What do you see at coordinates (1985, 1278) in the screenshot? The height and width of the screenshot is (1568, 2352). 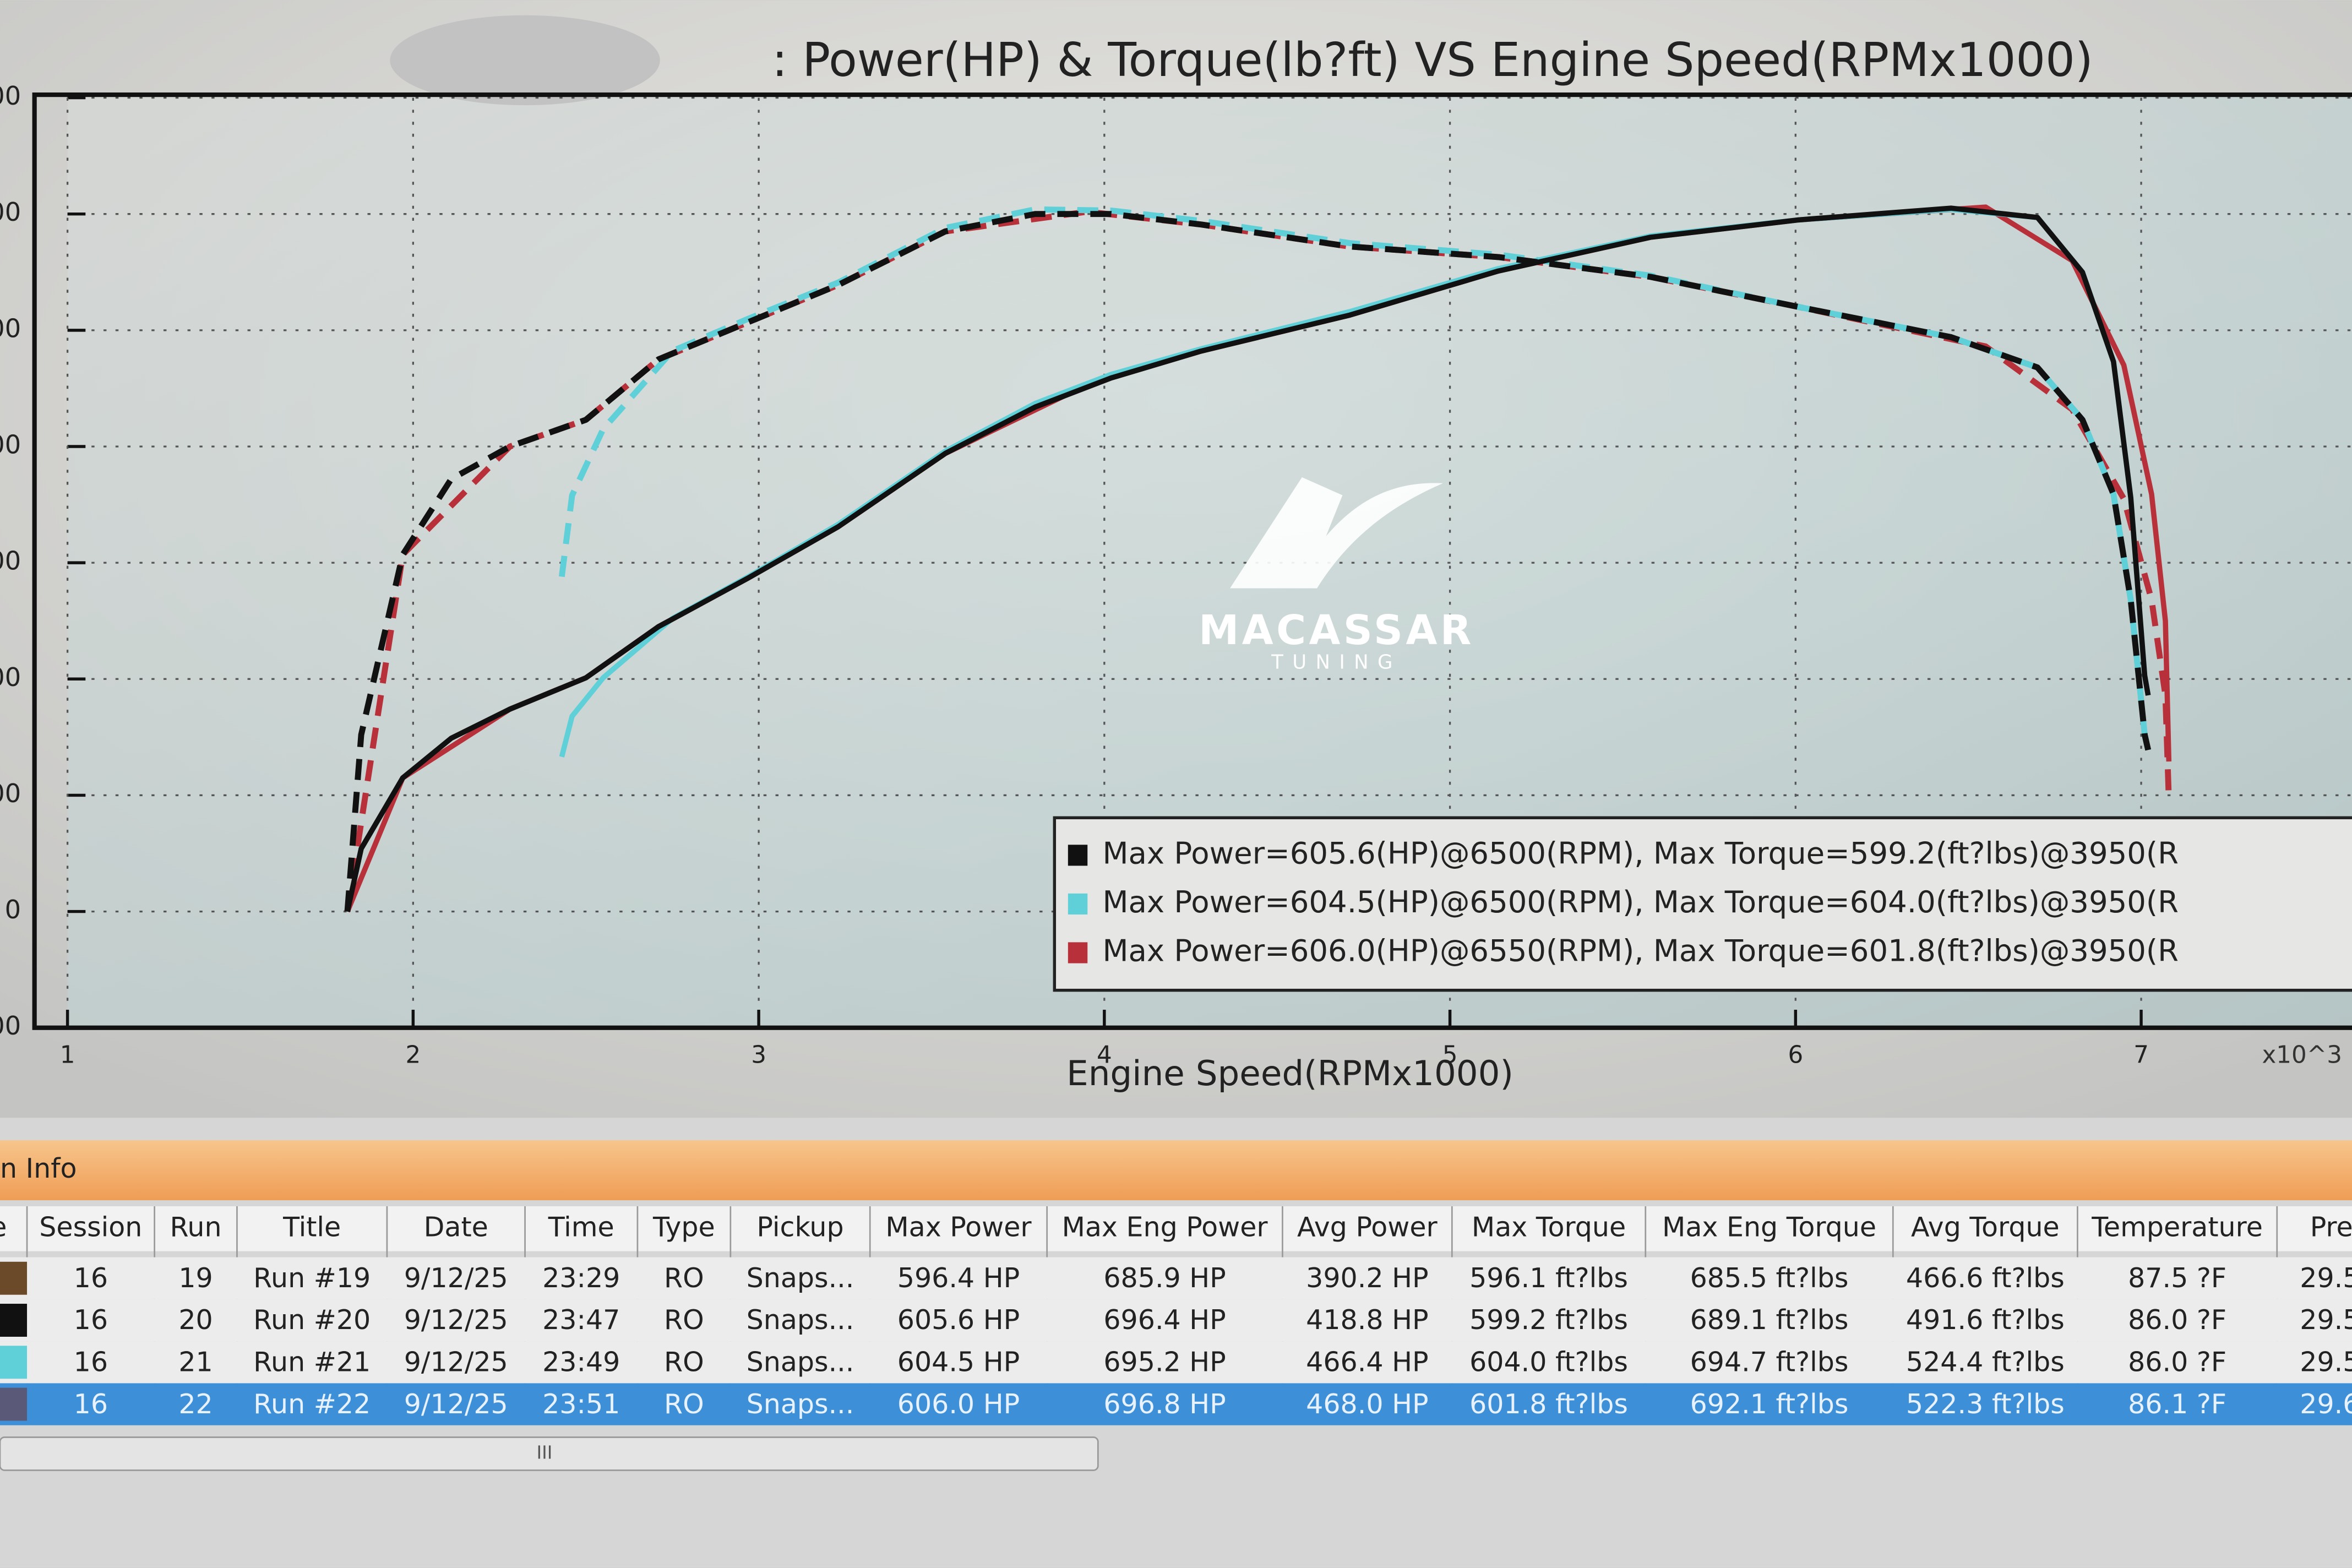 I see `table-cell: 466.6 ft?lbs` at bounding box center [1985, 1278].